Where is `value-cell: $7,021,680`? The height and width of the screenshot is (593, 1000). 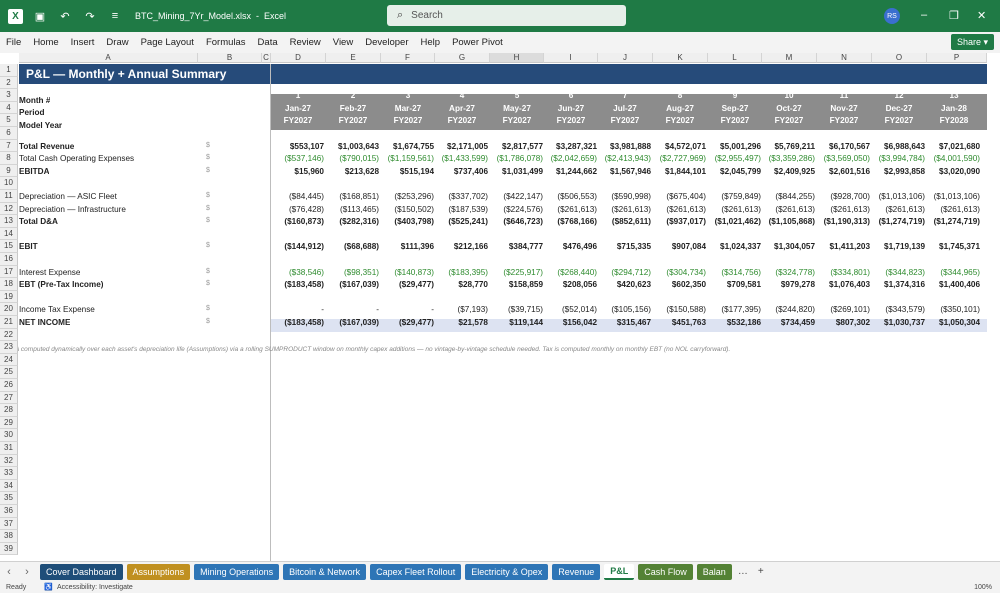
value-cell: $7,021,680 is located at coordinates (959, 146).